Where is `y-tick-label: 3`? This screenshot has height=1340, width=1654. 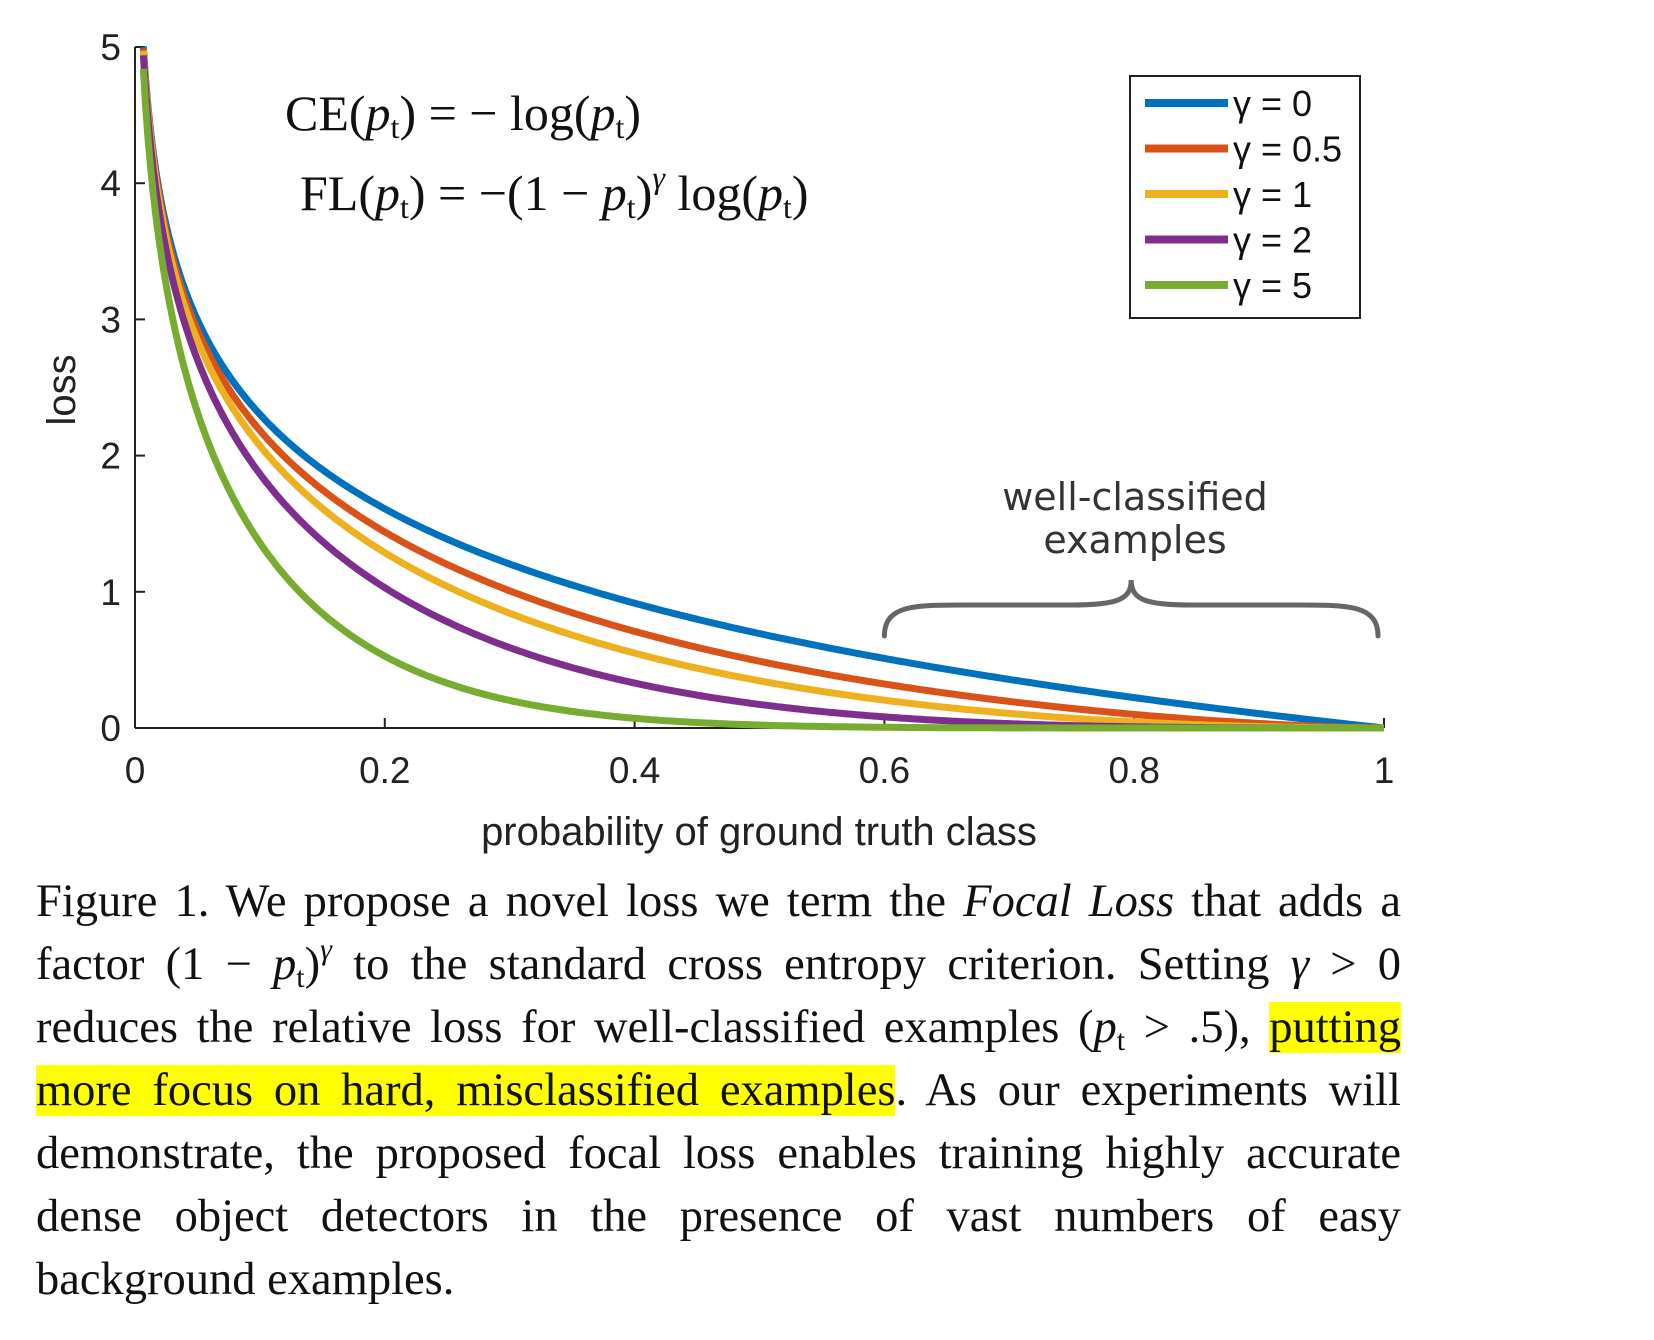 y-tick-label: 3 is located at coordinates (110, 319).